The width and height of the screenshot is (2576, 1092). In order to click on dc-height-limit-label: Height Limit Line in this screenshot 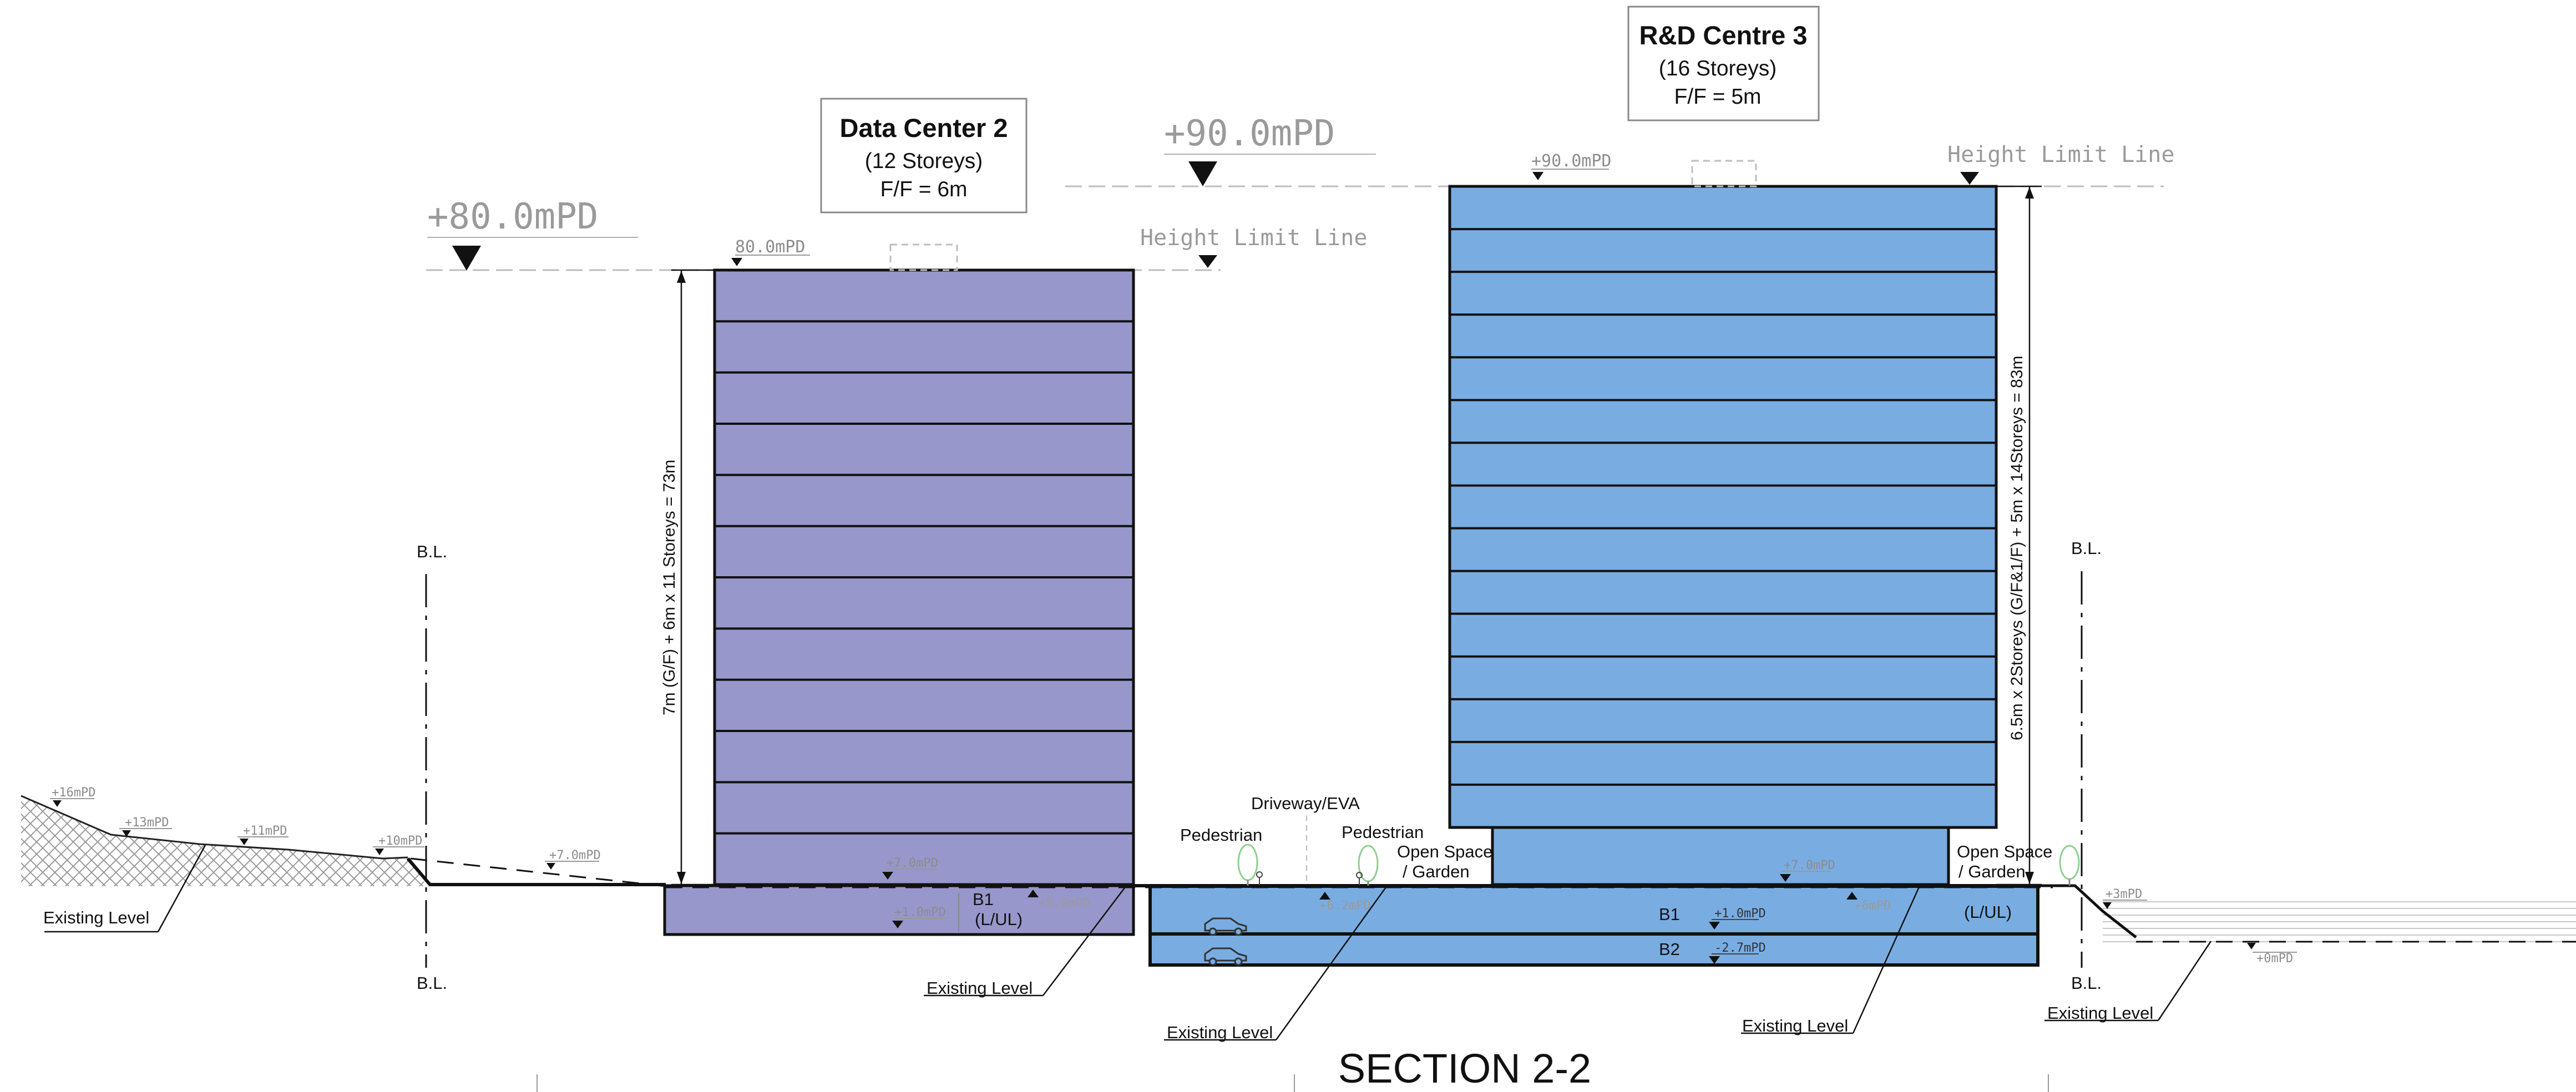, I will do `click(1253, 238)`.